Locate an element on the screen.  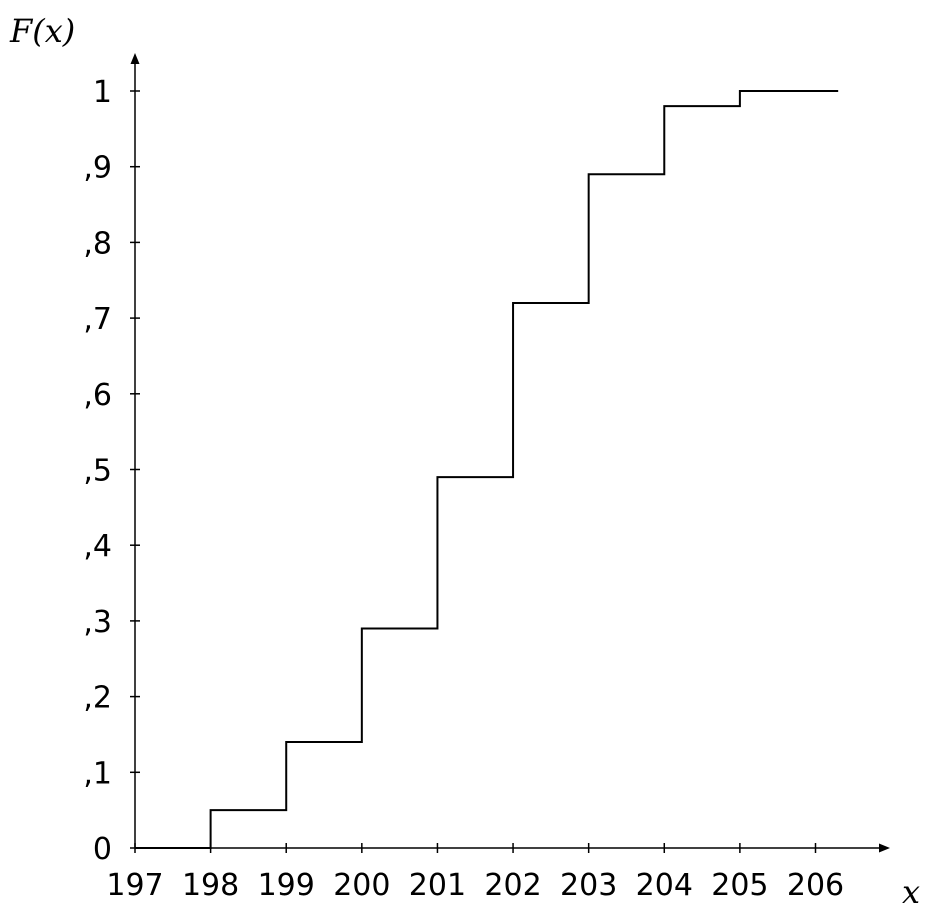
x-tick-label: 202 is located at coordinates (512, 885).